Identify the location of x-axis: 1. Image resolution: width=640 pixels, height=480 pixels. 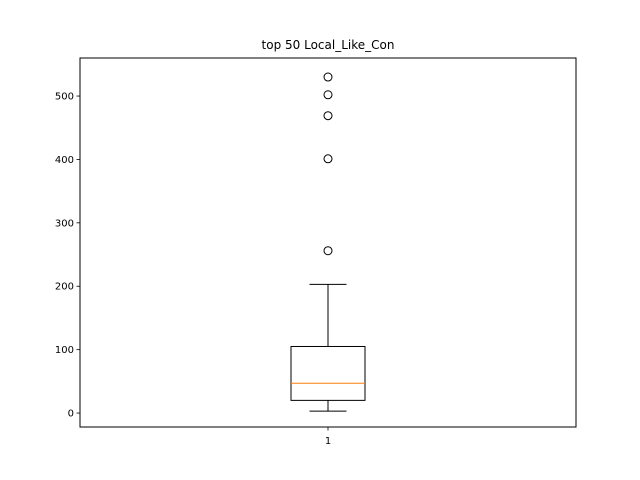
(328, 437).